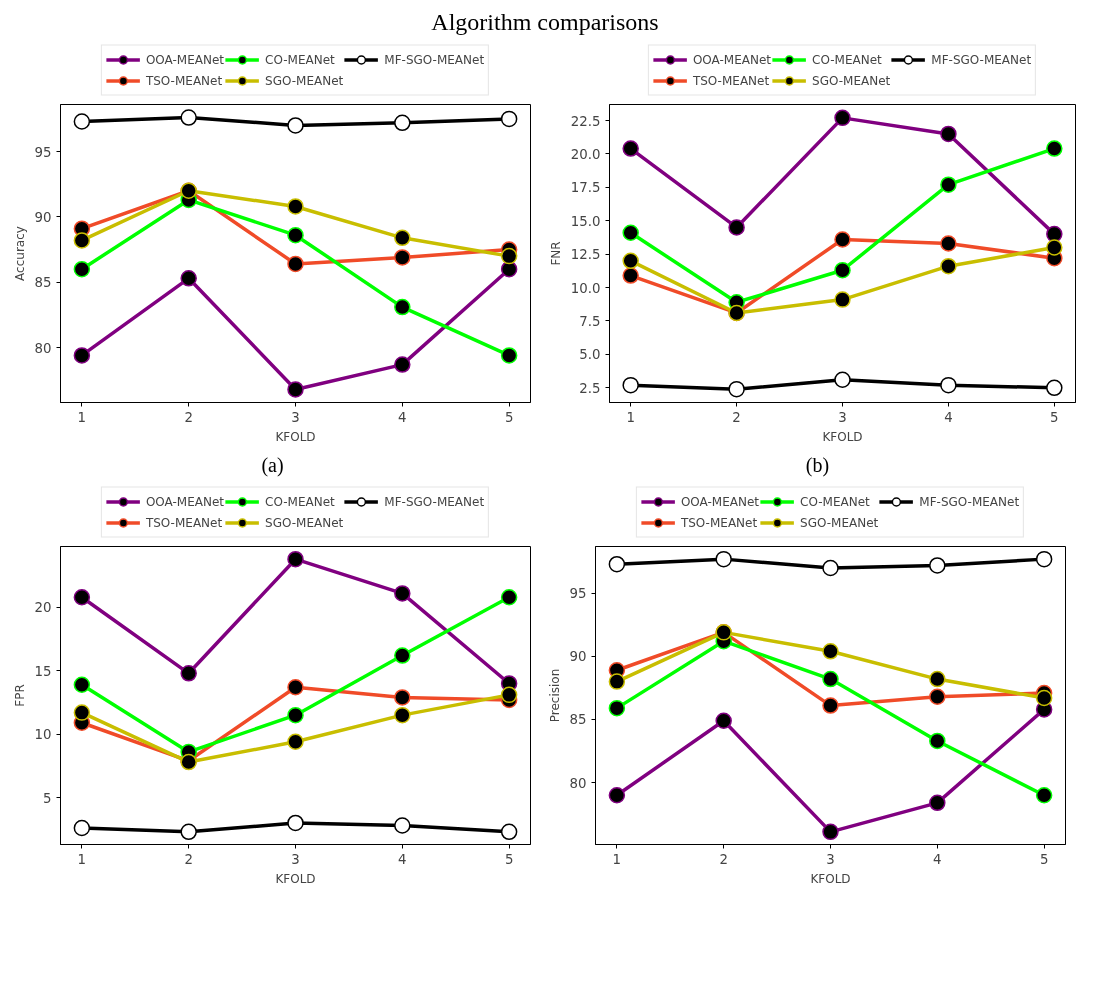  I want to click on y-tick-label: 85, so click(43, 283).